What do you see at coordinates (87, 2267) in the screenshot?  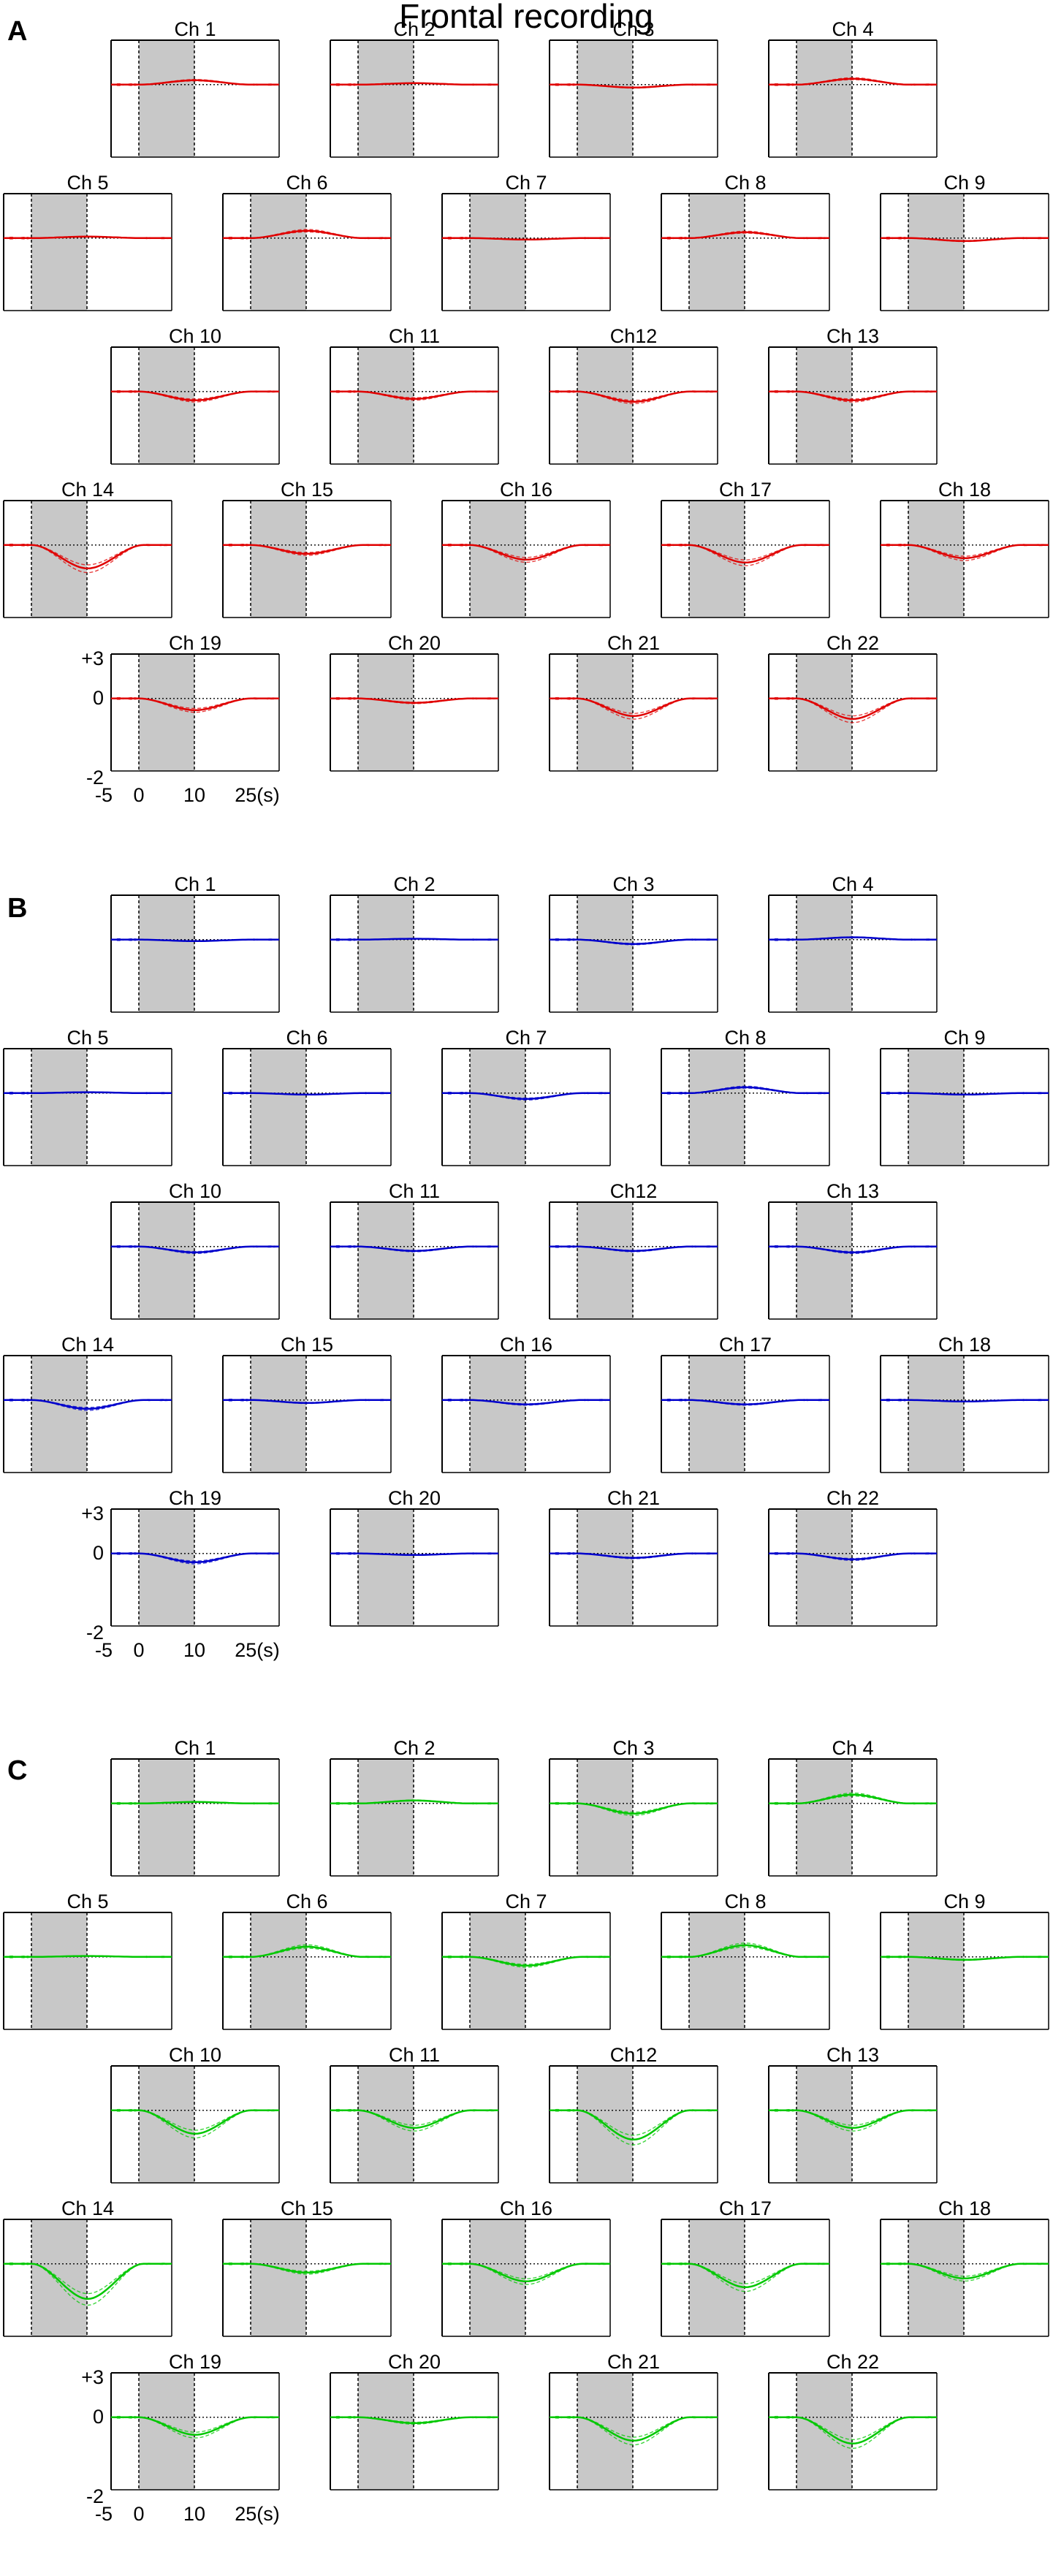 I see `subplot-C-14: Ch 14` at bounding box center [87, 2267].